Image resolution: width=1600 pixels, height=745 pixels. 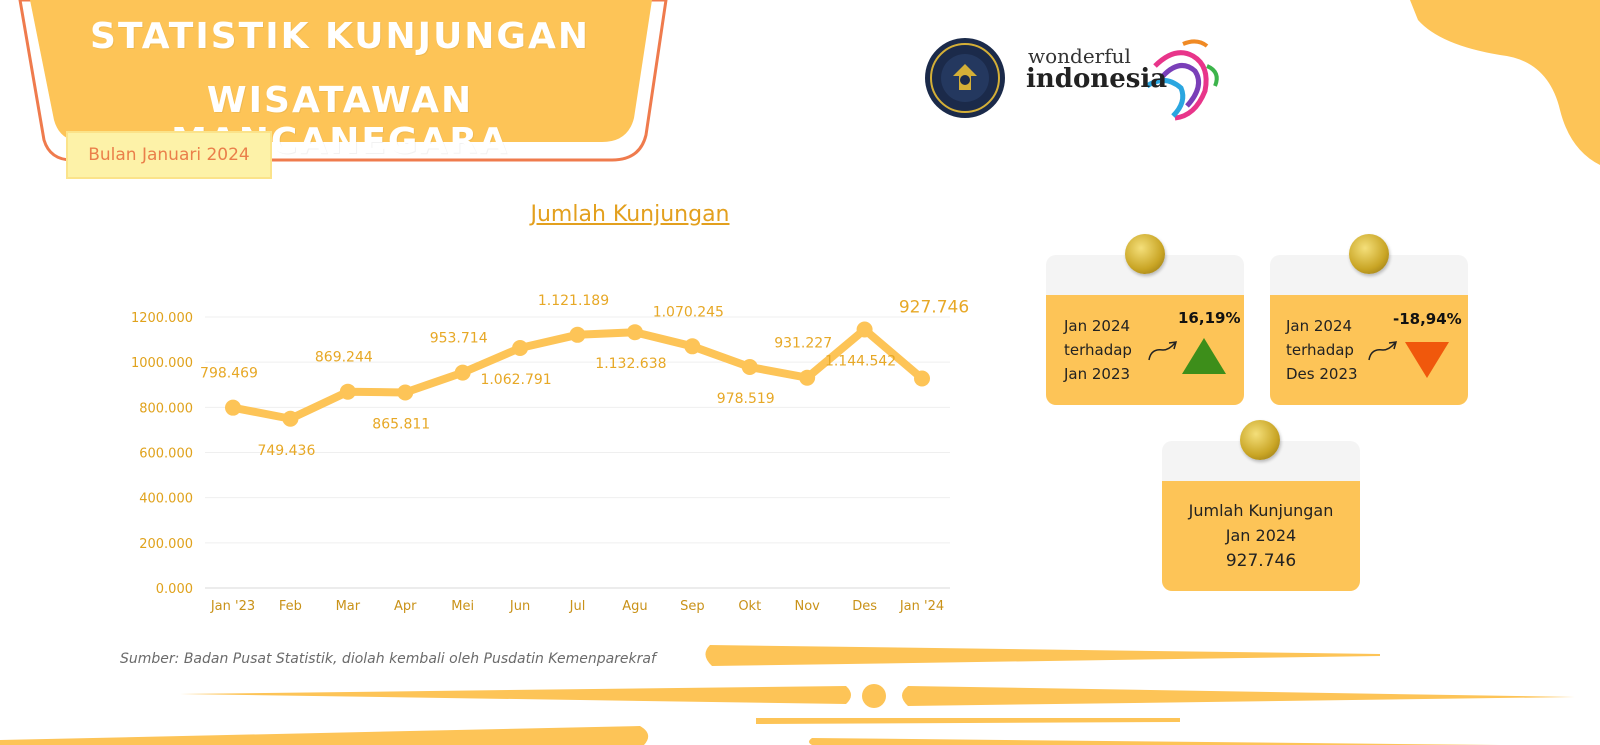 What do you see at coordinates (1322, 374) in the screenshot?
I see `mom-line-3: Des 2023` at bounding box center [1322, 374].